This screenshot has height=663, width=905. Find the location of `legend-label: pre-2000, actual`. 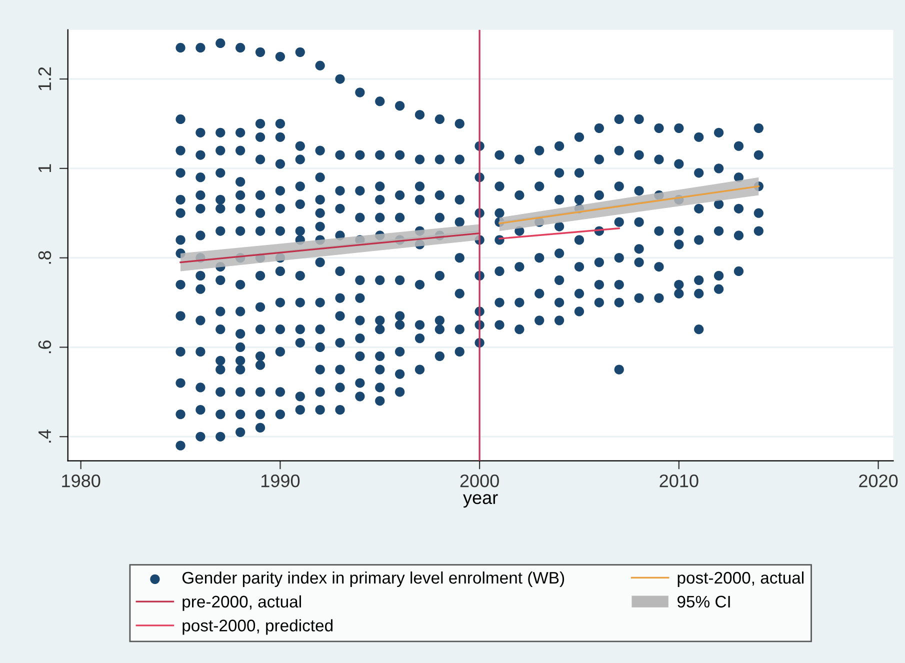

legend-label: pre-2000, actual is located at coordinates (241, 603).